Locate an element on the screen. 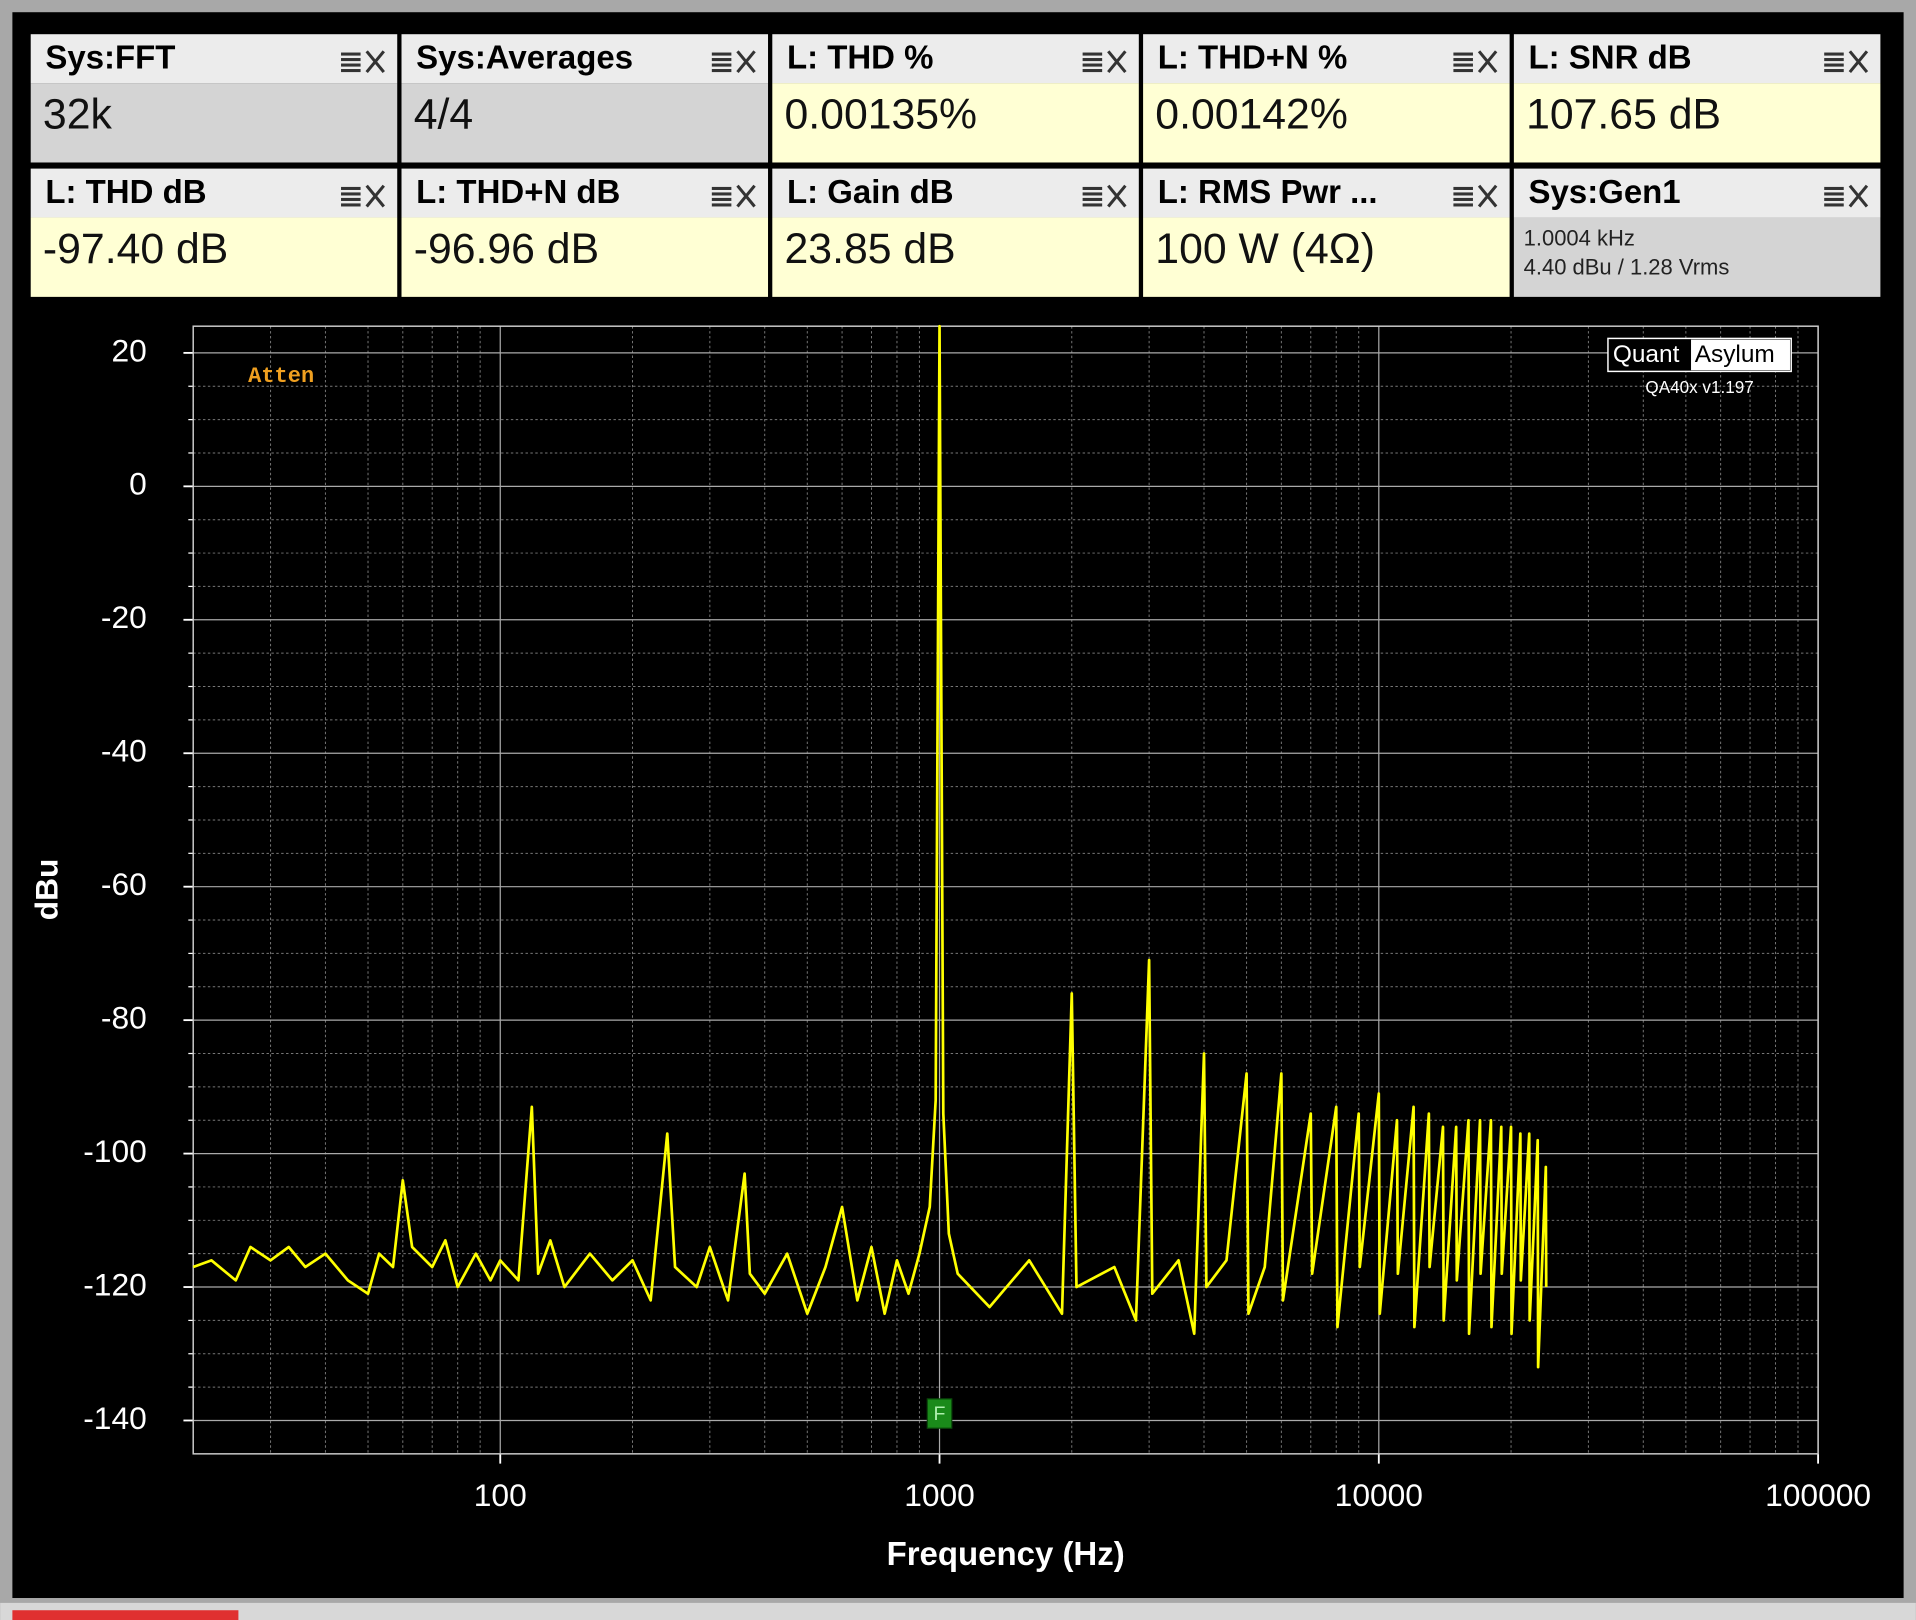 The height and width of the screenshot is (1620, 1916). x-tick-label: 100 is located at coordinates (500, 1495).